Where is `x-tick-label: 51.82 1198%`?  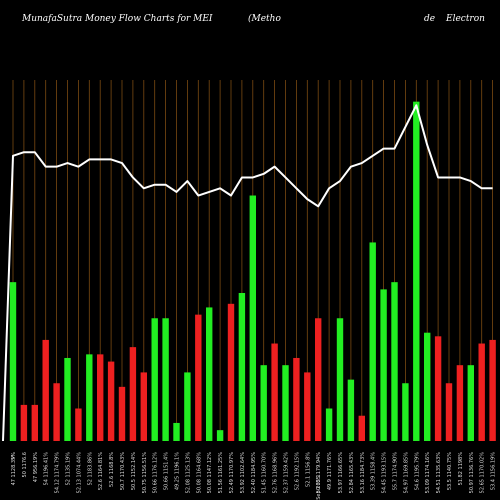 x-tick-label: 51.82 1198% is located at coordinates (461, 469).